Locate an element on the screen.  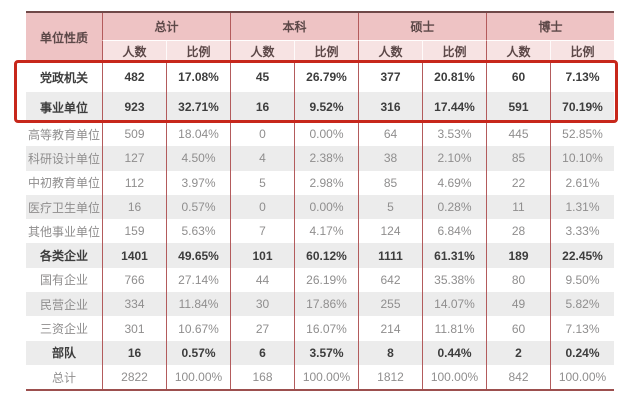
cell-value: 255 is located at coordinates (390, 304).